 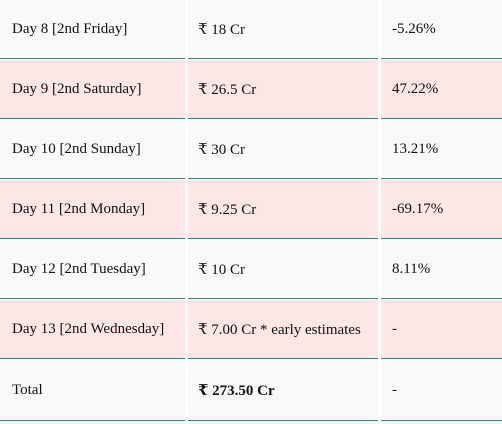 I want to click on collection-cell: ₹ 18 Cr, so click(x=222, y=29).